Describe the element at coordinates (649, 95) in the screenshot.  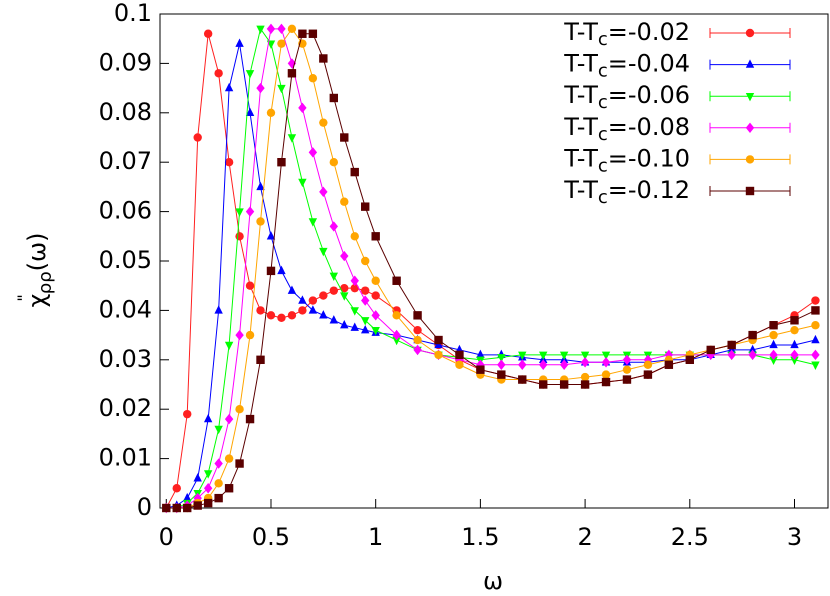
I see `legend-text-part: =-0.06` at that location.